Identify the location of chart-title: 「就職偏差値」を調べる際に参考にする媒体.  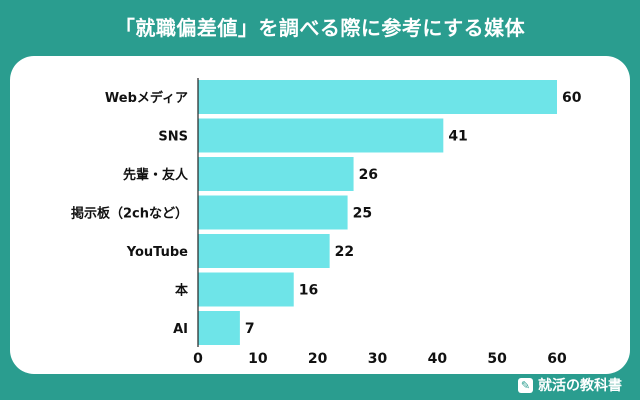
(320, 28).